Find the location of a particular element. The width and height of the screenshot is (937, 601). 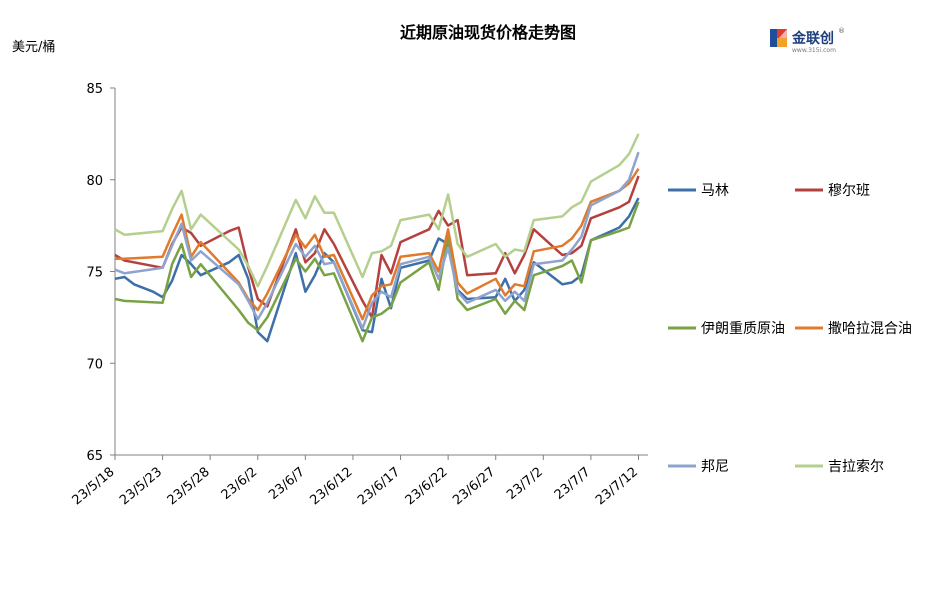

x-tick-label: 23/6/27 is located at coordinates (474, 487).